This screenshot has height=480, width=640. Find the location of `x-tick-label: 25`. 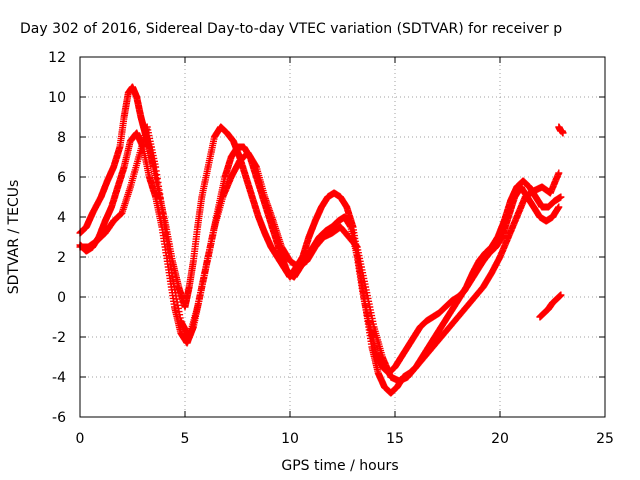

x-tick-label: 25 is located at coordinates (605, 439).